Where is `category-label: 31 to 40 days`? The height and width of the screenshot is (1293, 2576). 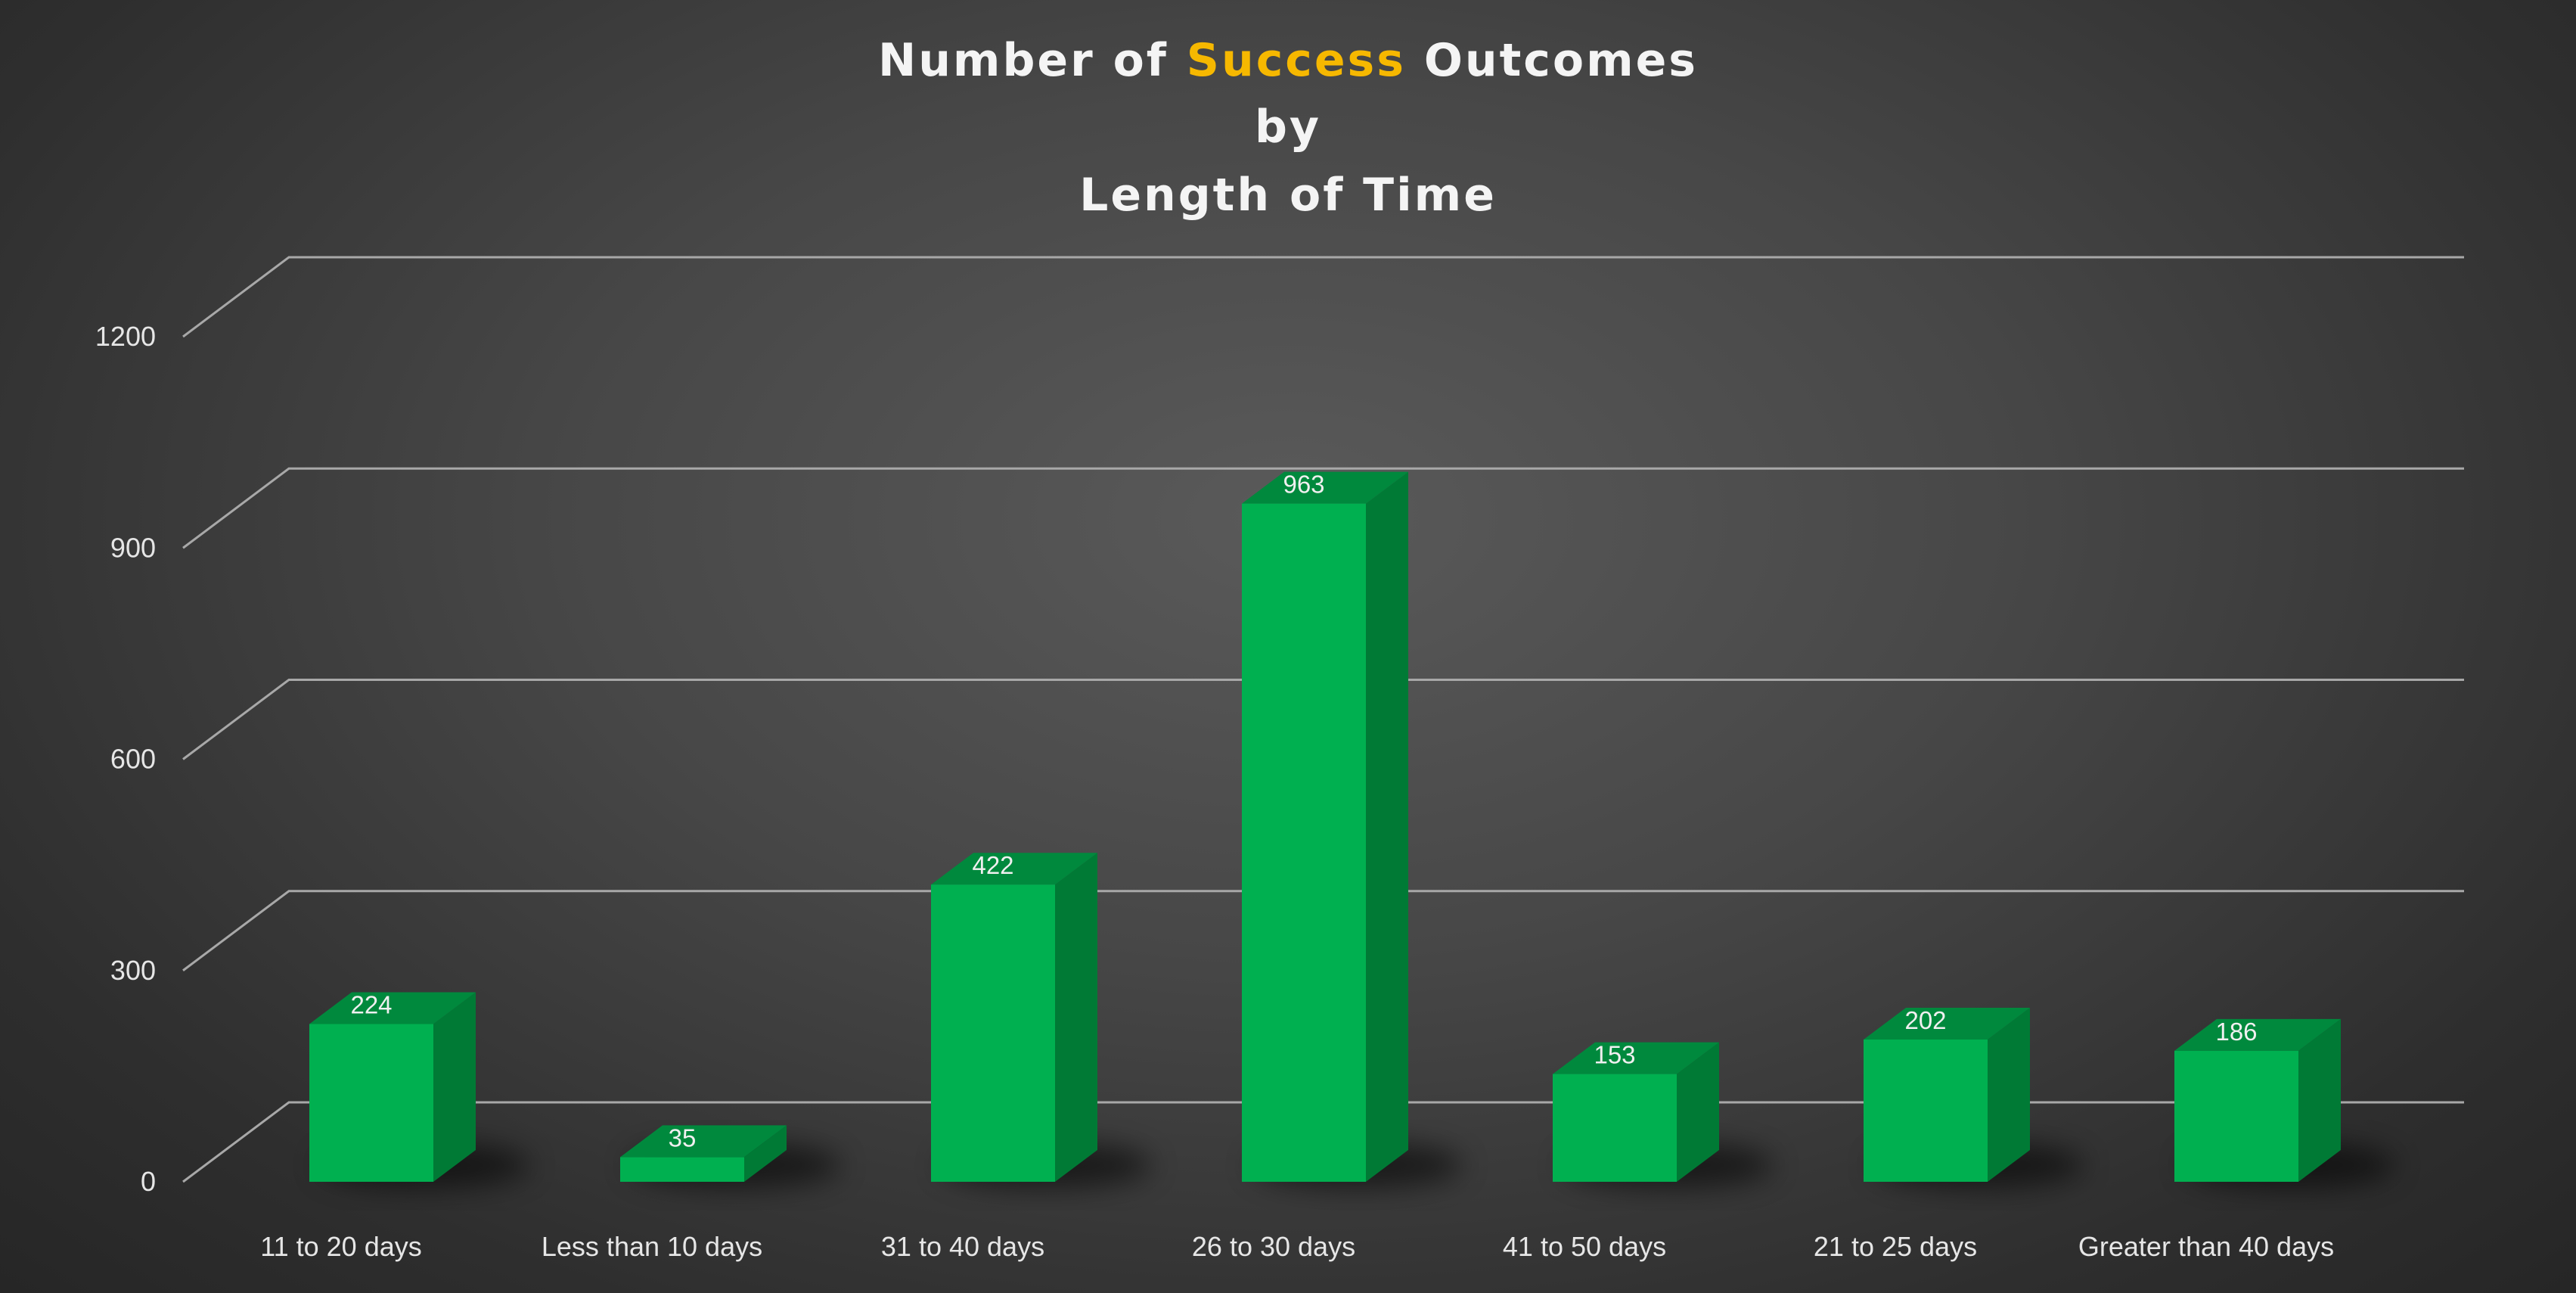 category-label: 31 to 40 days is located at coordinates (962, 1246).